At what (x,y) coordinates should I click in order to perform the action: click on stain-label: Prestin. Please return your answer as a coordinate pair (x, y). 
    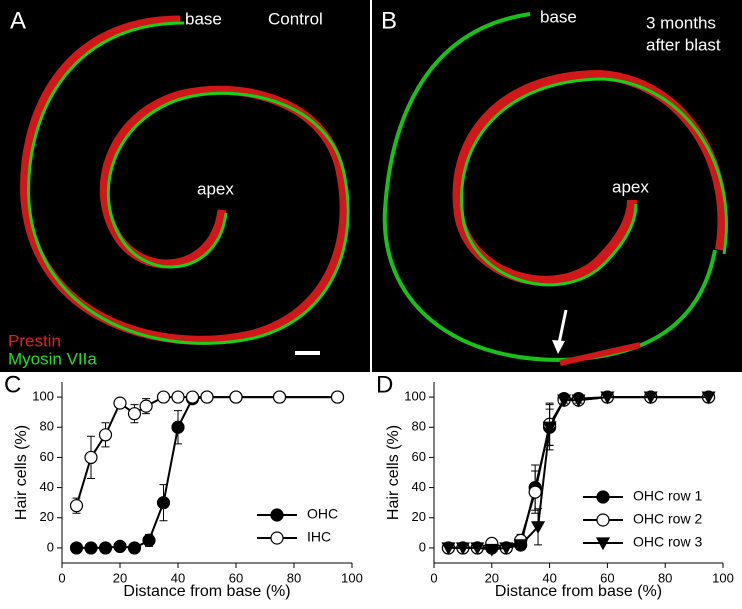
    Looking at the image, I should click on (34, 340).